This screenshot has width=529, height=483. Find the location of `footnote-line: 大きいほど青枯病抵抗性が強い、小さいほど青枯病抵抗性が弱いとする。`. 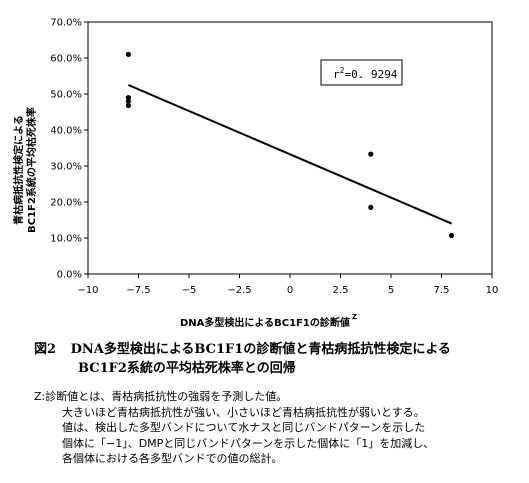

footnote-line: 大きいほど青枯病抵抗性が強い、小さいほど青枯病抵抗性が弱いとする。 is located at coordinates (243, 412).